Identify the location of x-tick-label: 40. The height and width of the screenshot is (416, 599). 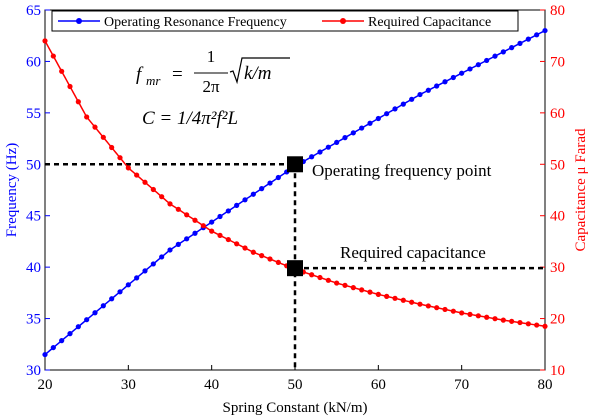
(211, 385).